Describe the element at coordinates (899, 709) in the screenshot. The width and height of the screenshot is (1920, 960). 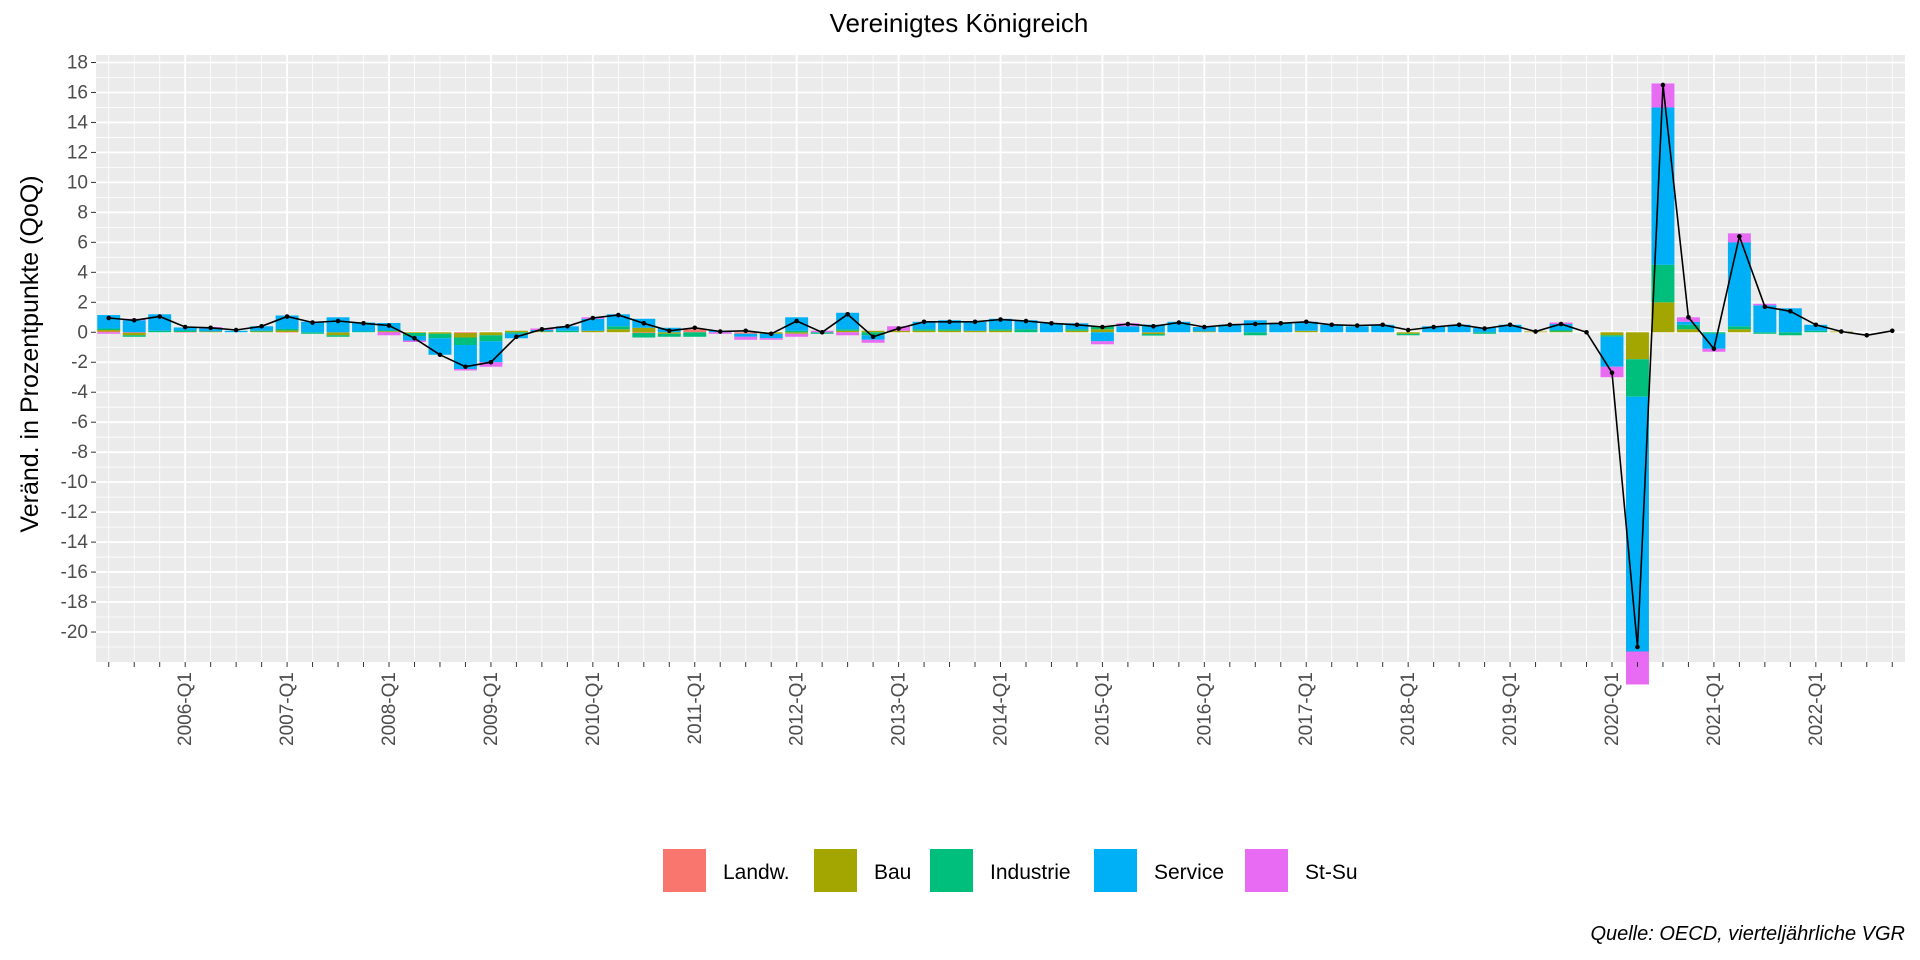
I see `x-tick-label: 2013-Q1` at that location.